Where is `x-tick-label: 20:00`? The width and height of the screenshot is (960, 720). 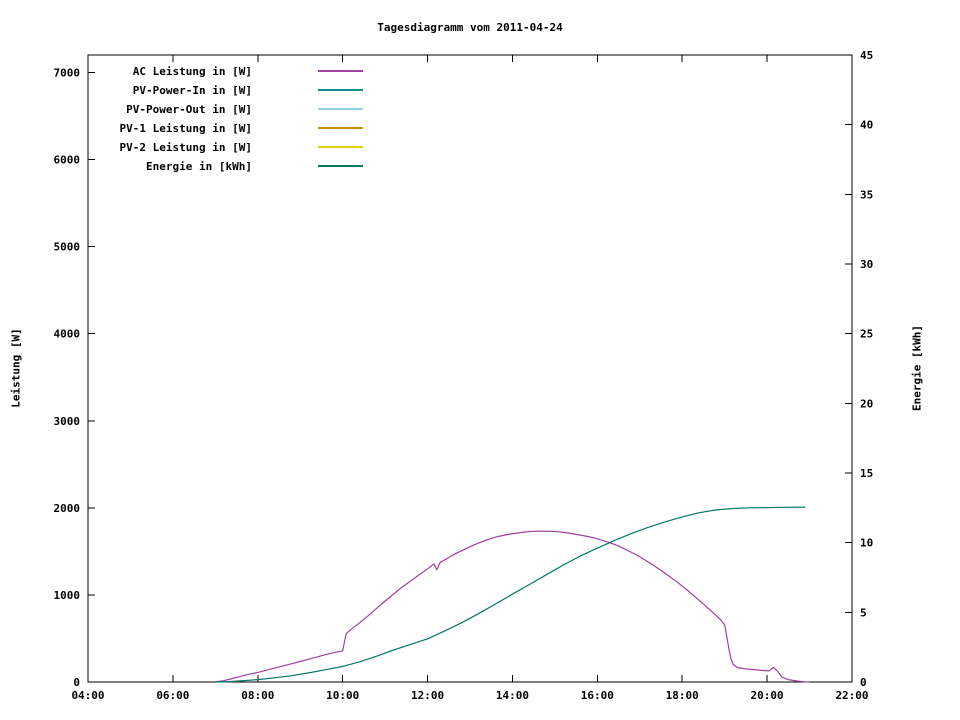 x-tick-label: 20:00 is located at coordinates (767, 695).